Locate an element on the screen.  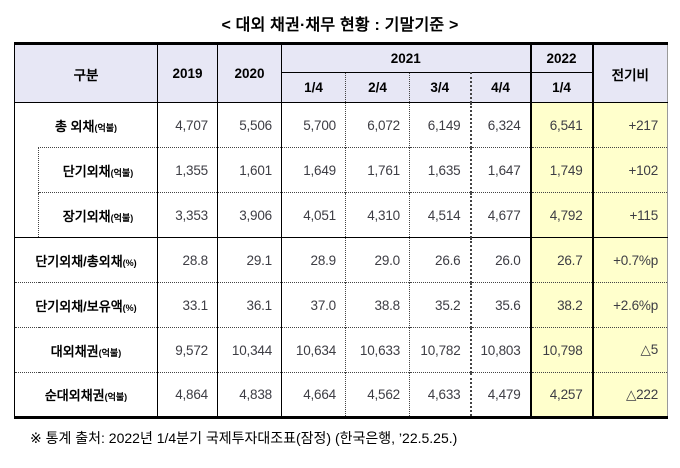
value-cell-change: +217 is located at coordinates (630, 125).